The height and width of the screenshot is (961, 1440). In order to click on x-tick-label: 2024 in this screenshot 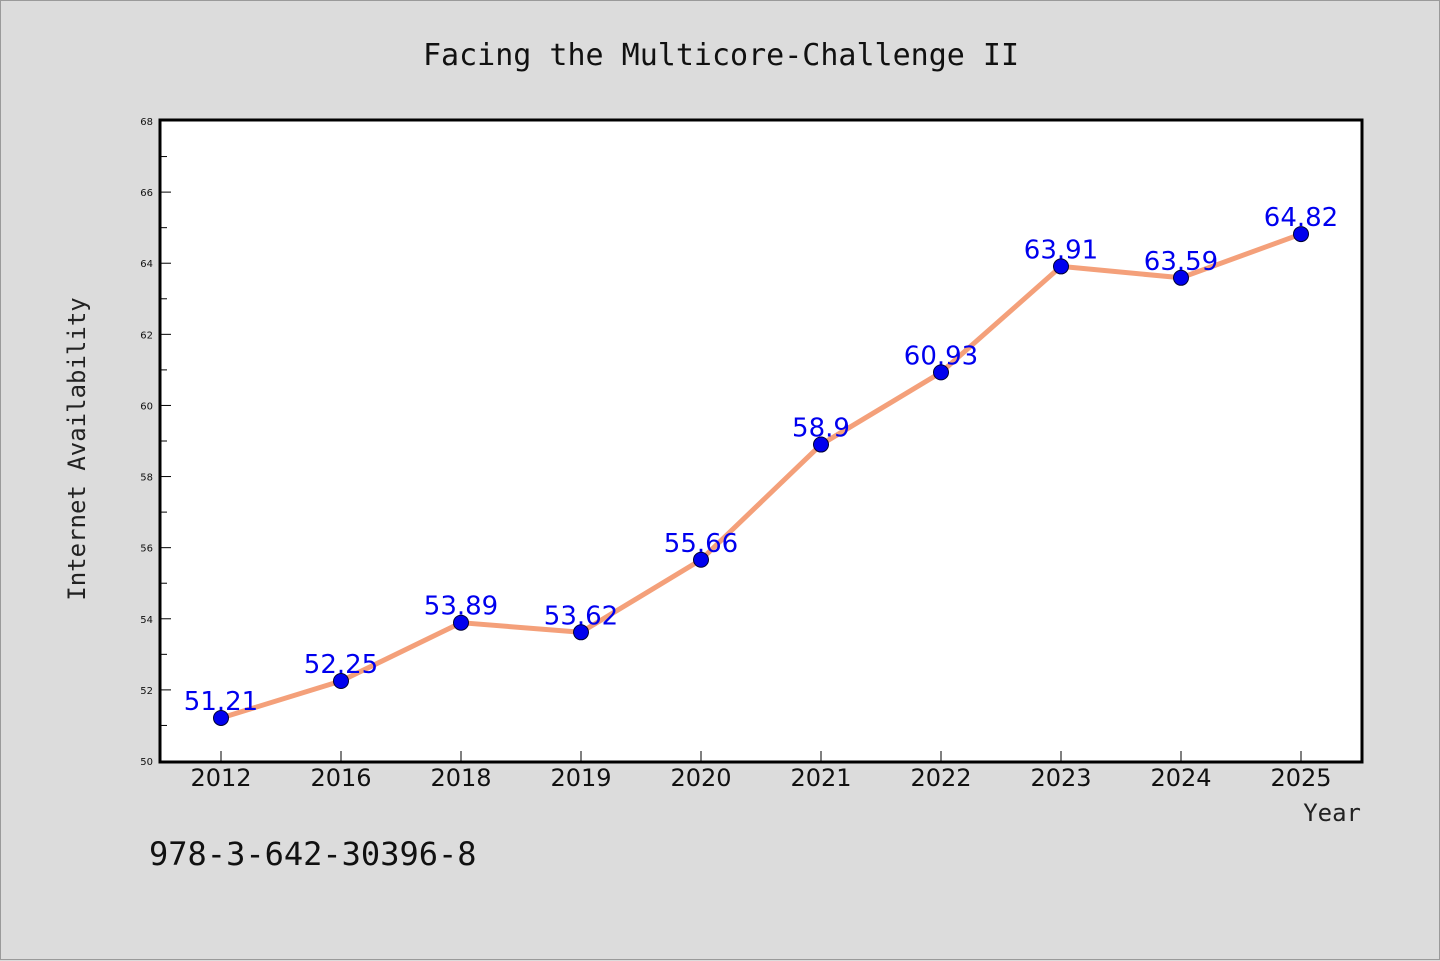, I will do `click(1180, 778)`.